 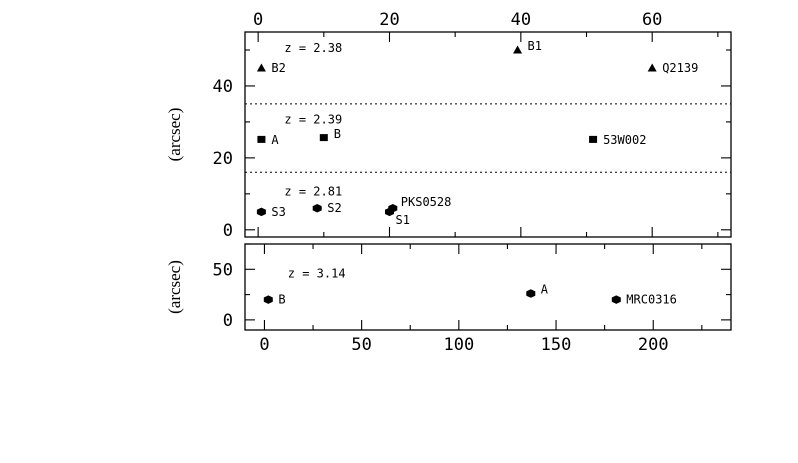 What do you see at coordinates (223, 159) in the screenshot?
I see `y-tick-label: 20` at bounding box center [223, 159].